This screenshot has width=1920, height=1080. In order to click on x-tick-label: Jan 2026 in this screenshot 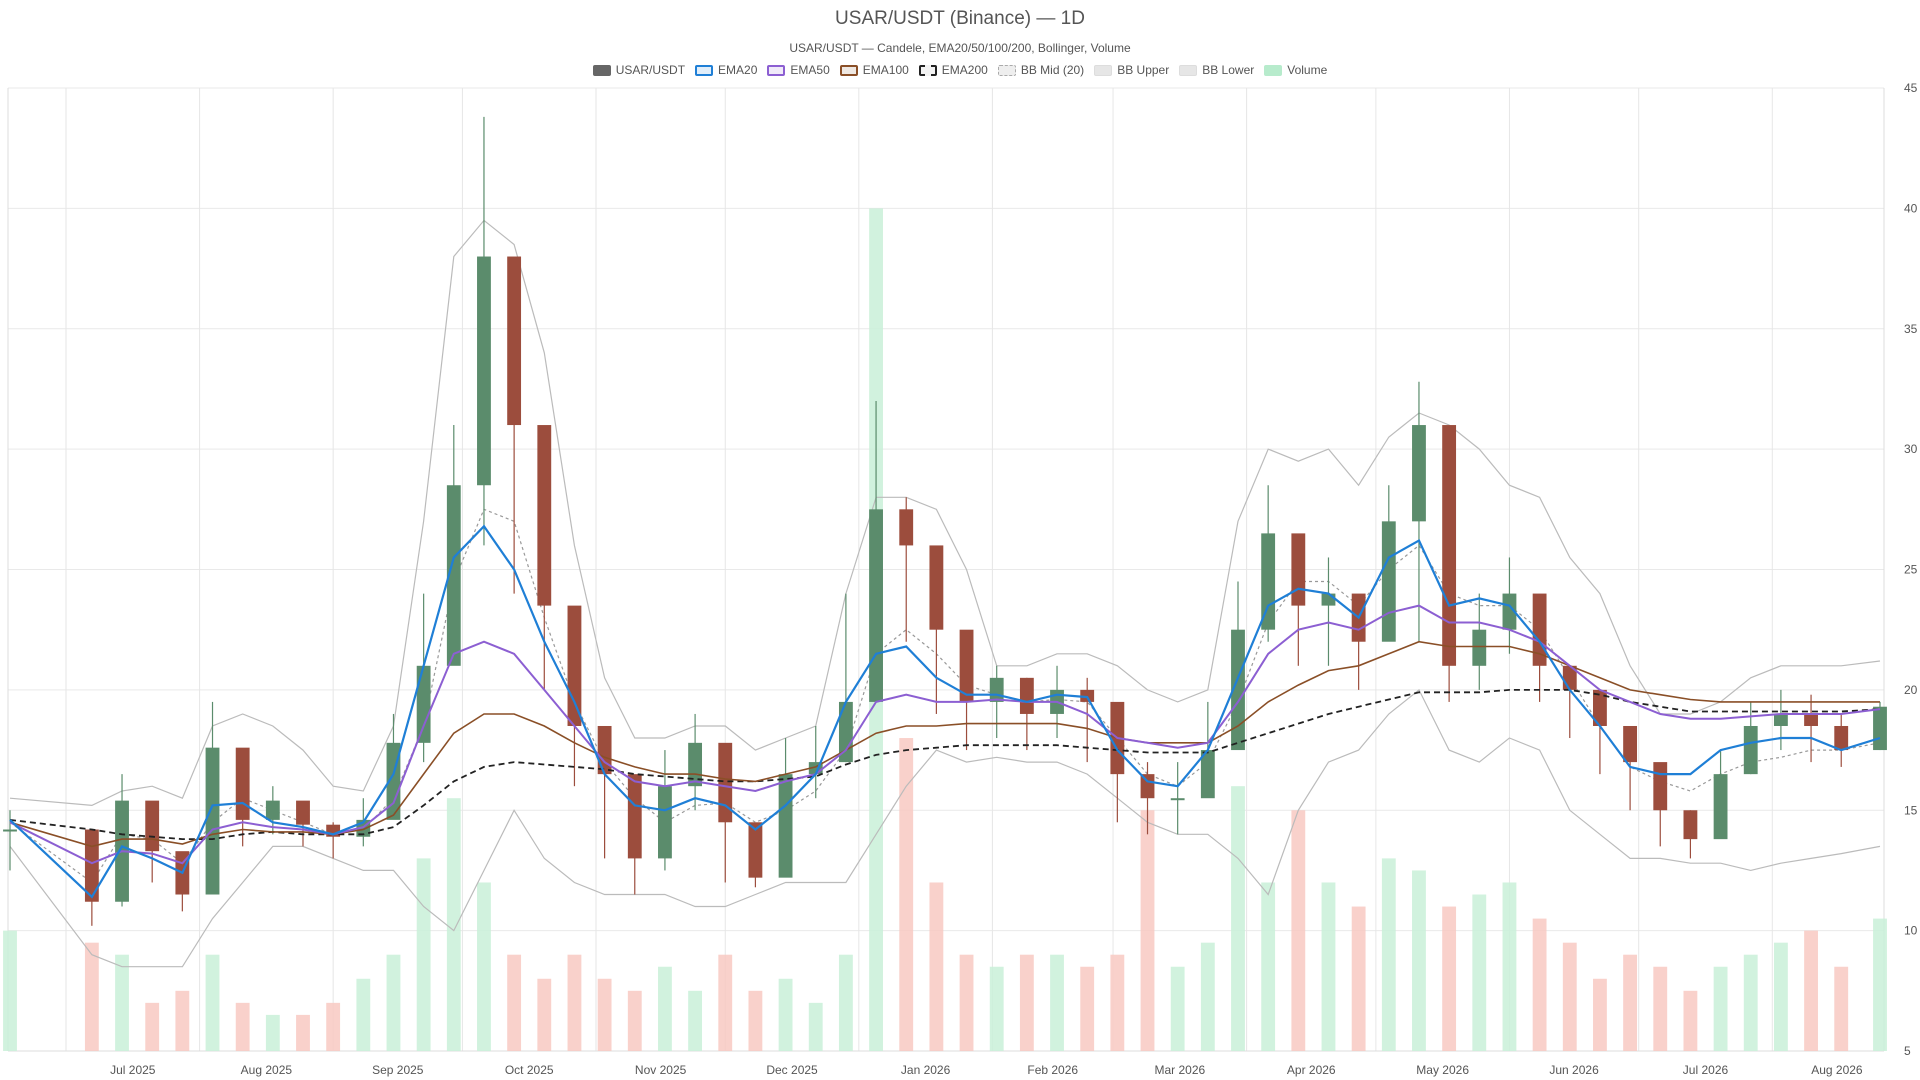, I will do `click(926, 1070)`.